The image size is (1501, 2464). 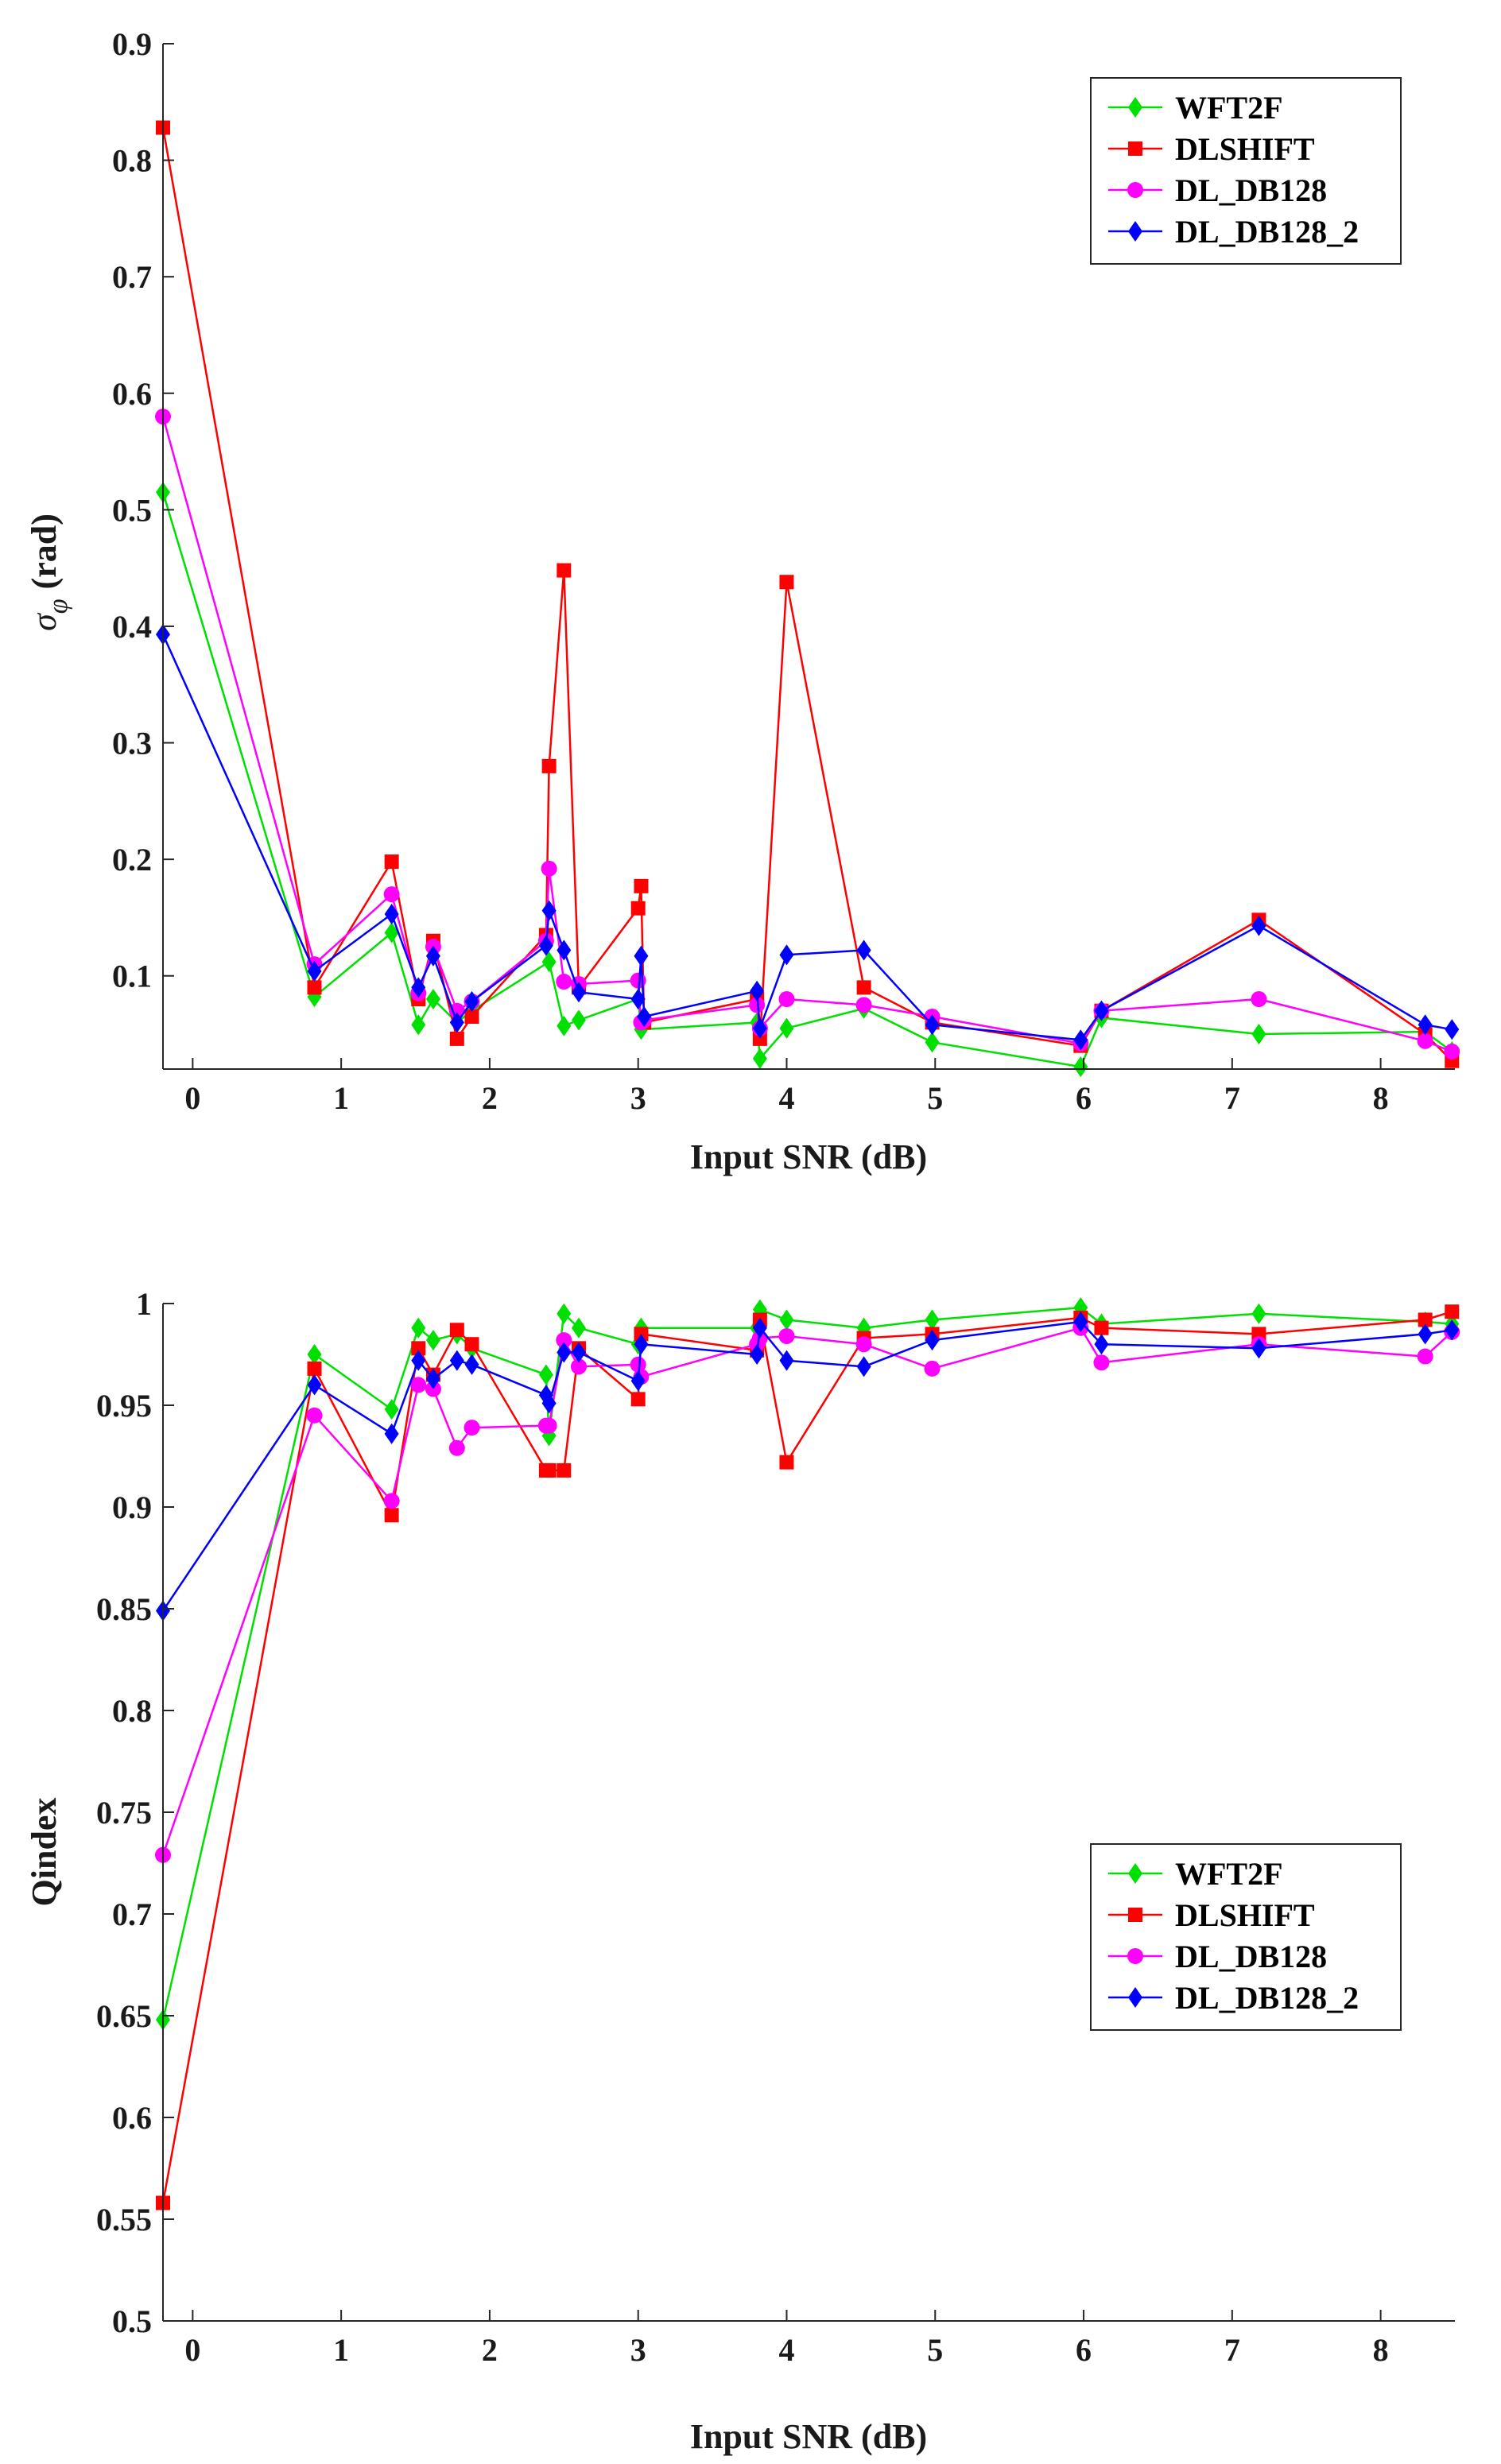 What do you see at coordinates (44, 1852) in the screenshot?
I see `chart-1-y-axis-label: Qindex` at bounding box center [44, 1852].